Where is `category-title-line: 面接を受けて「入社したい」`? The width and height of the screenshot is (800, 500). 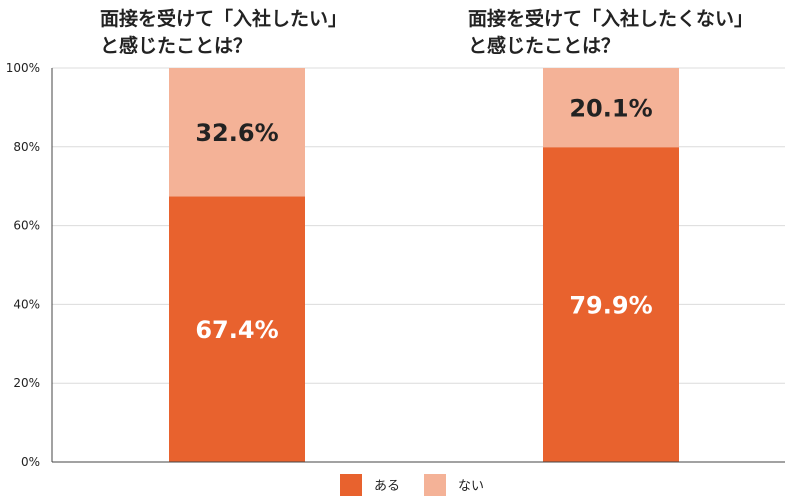 category-title-line: 面接を受けて「入社したい」 is located at coordinates (223, 18).